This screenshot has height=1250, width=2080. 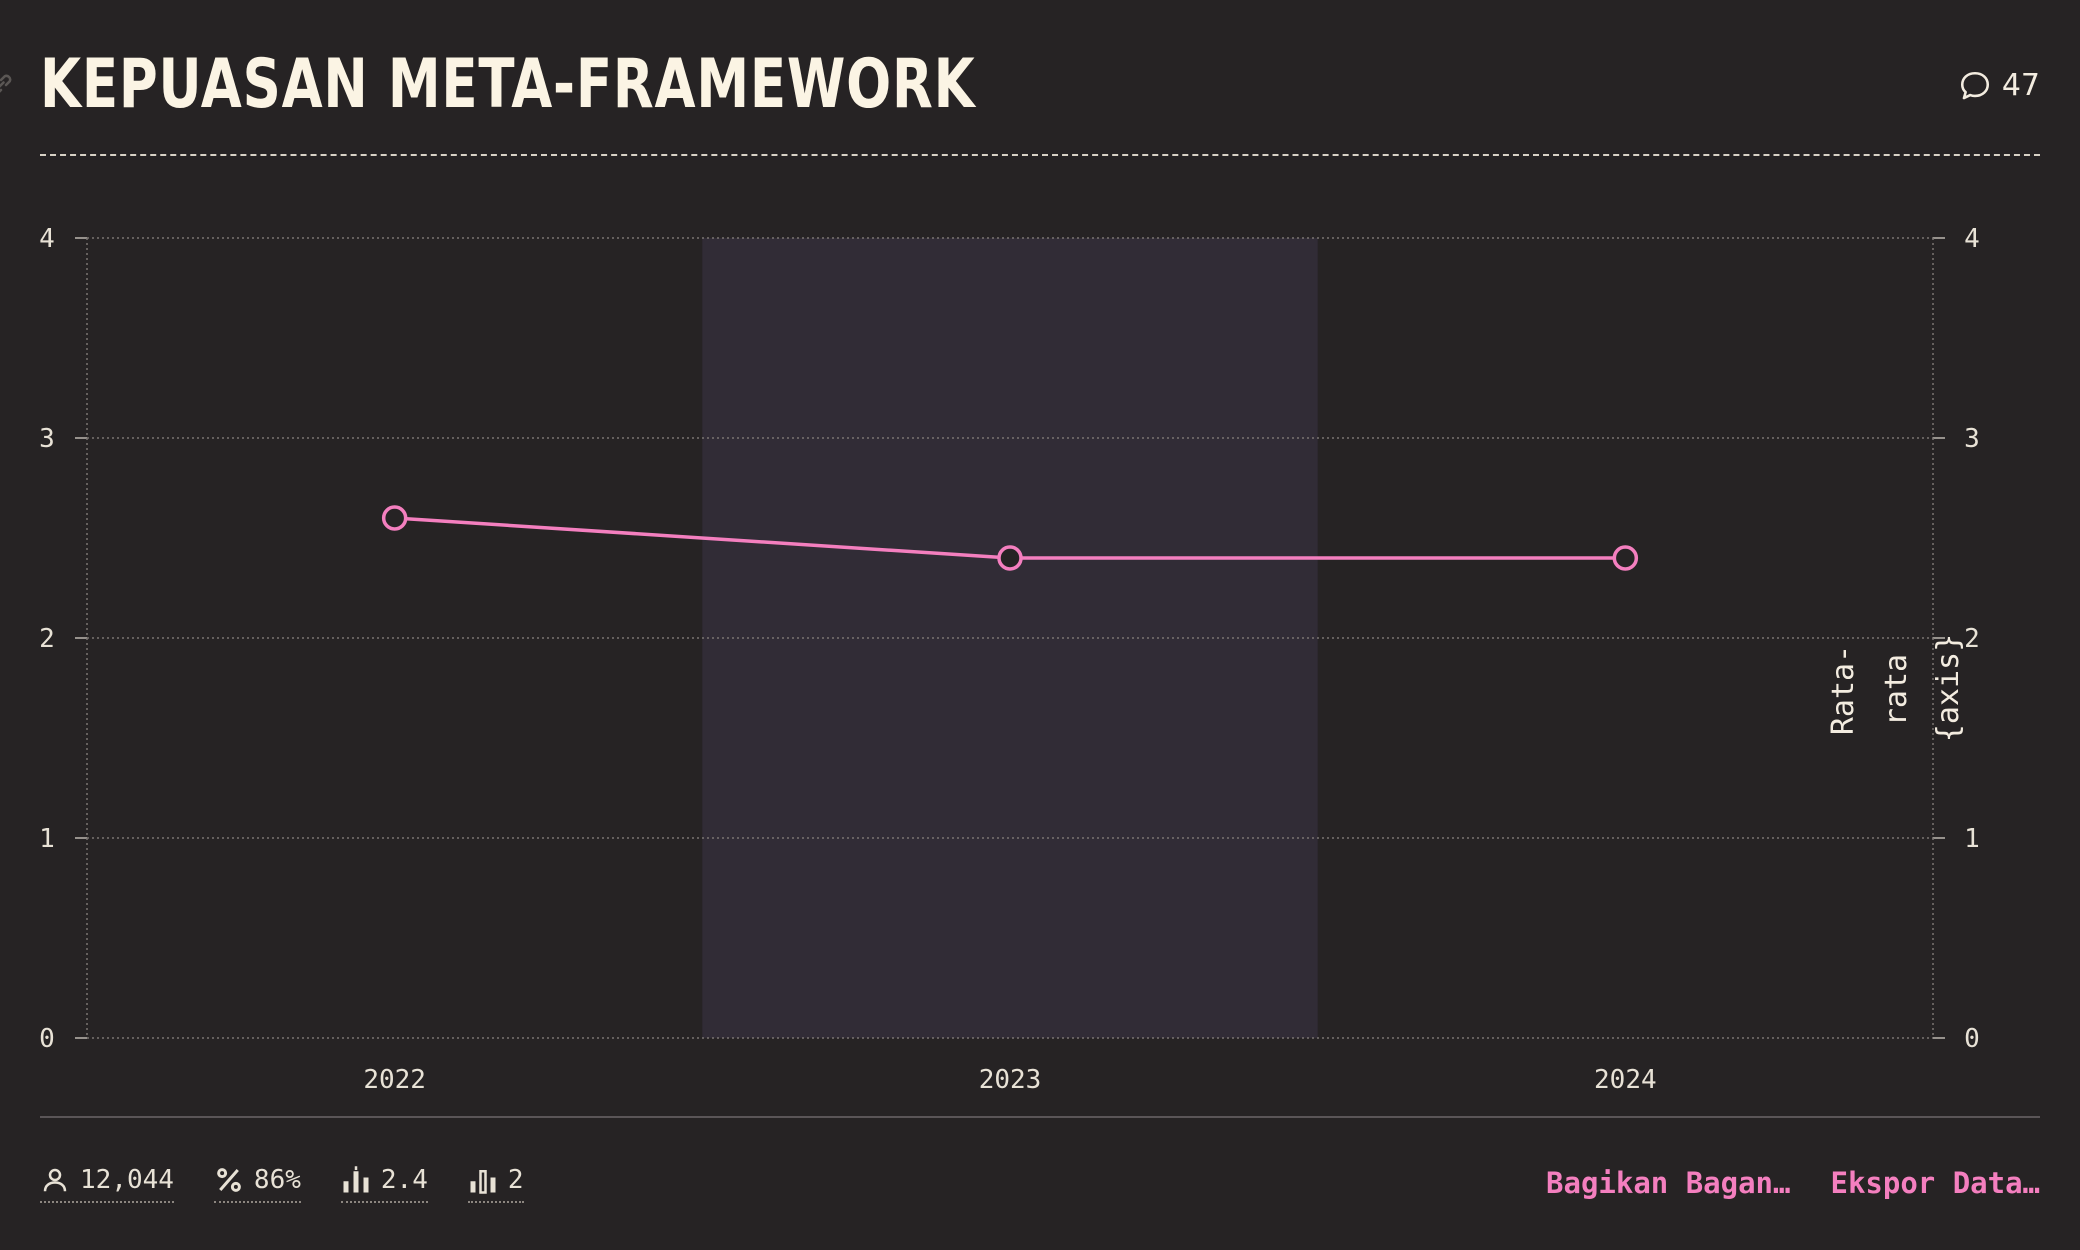 What do you see at coordinates (1896, 690) in the screenshot?
I see `right-axis-label-word: rata` at bounding box center [1896, 690].